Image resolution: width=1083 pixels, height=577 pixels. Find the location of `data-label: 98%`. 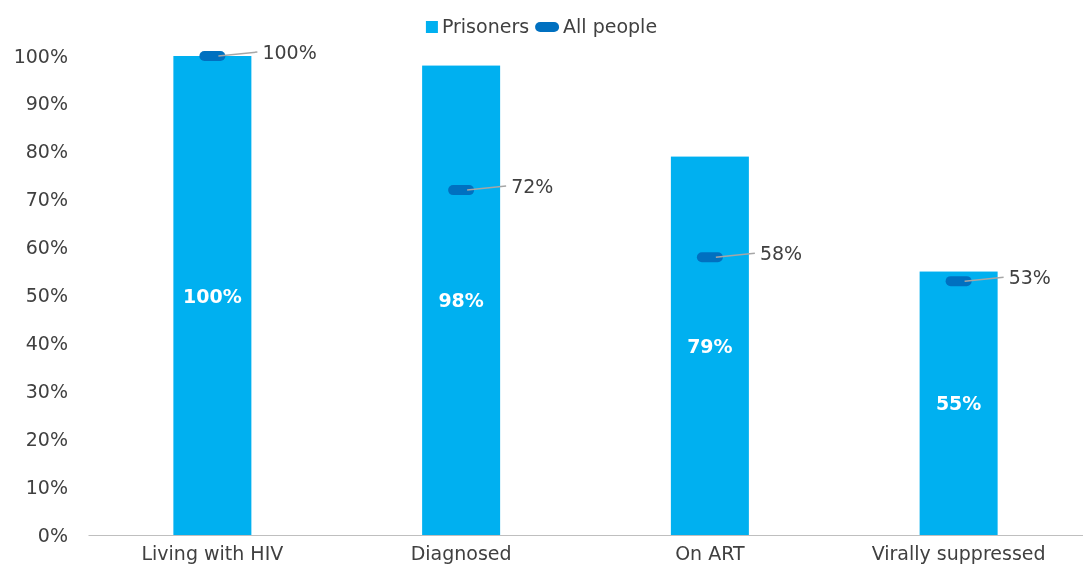

data-label: 98% is located at coordinates (461, 300).